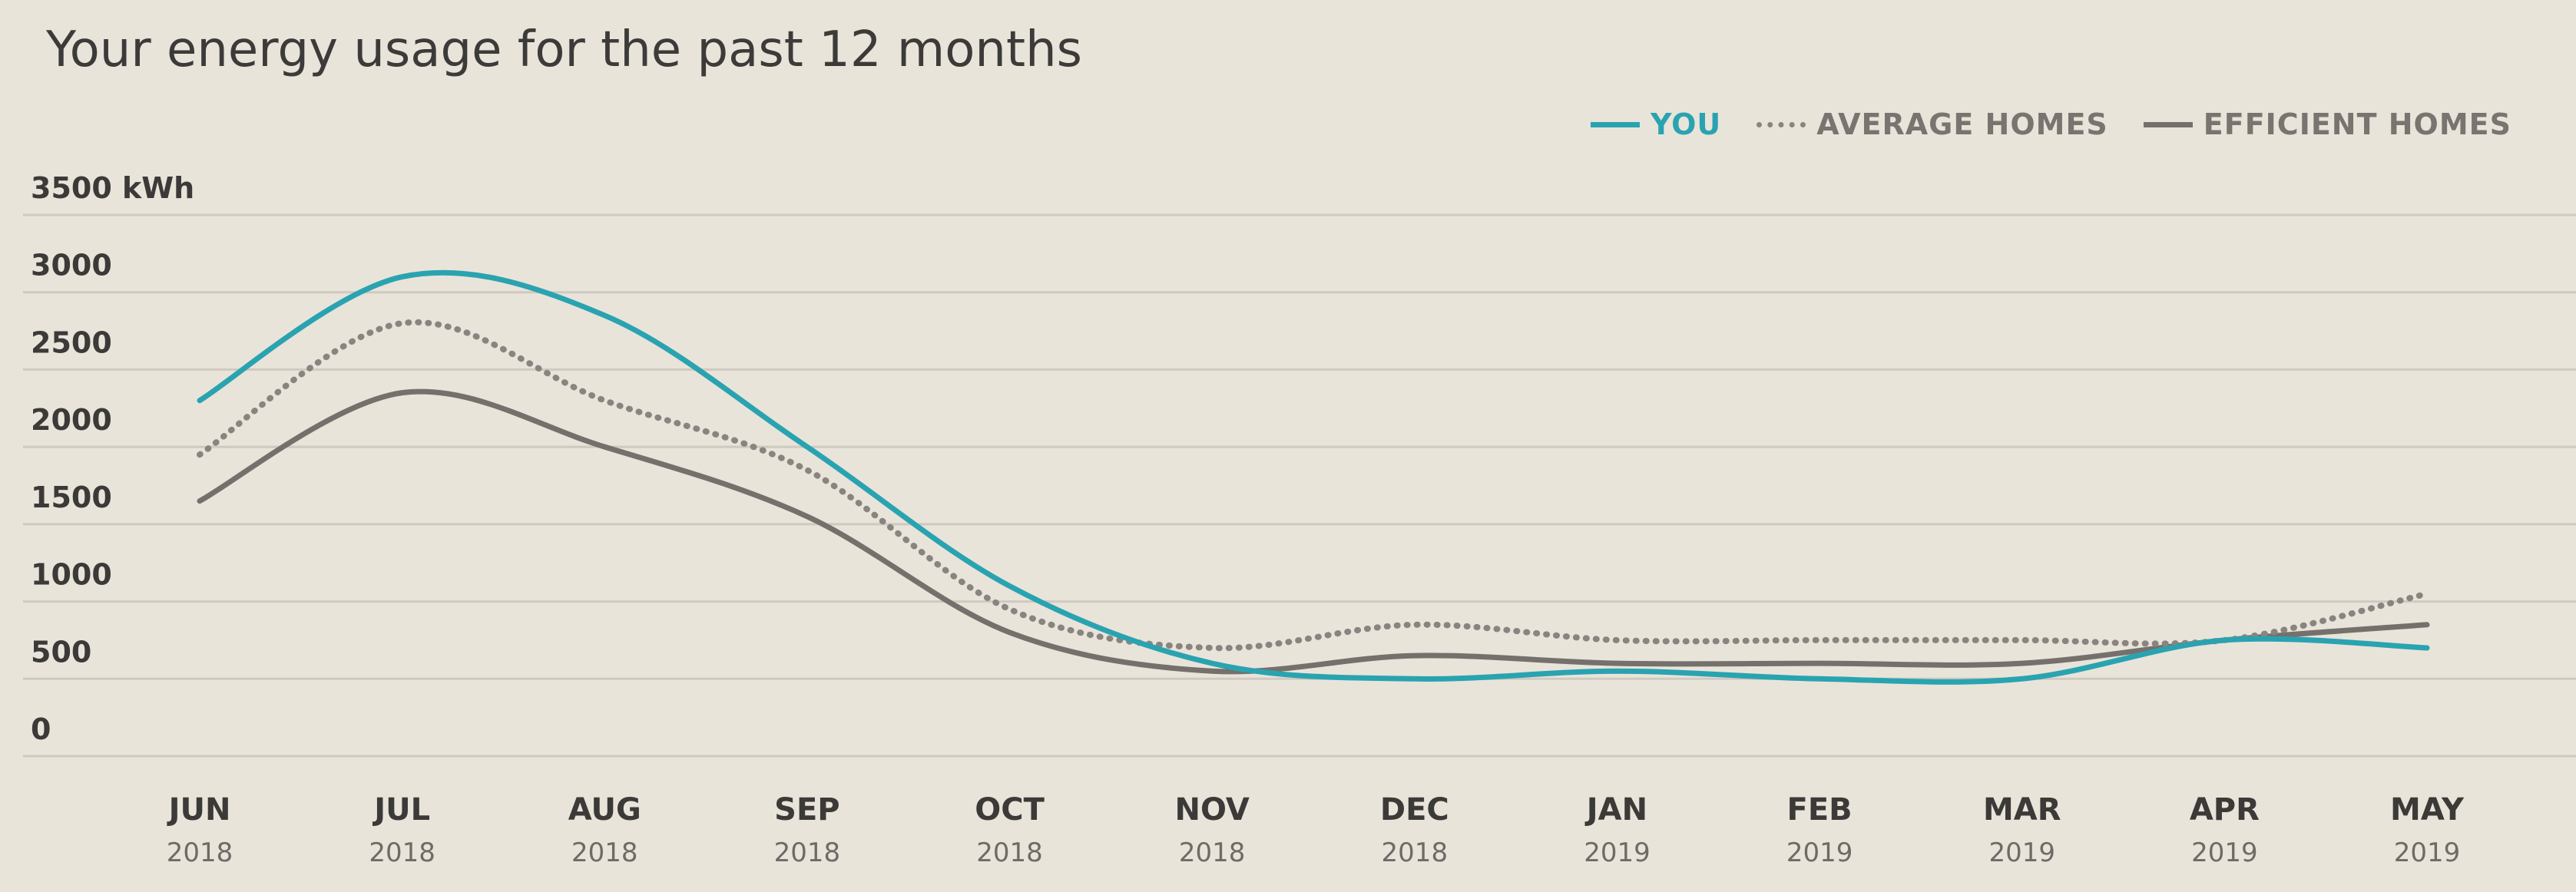 The width and height of the screenshot is (2576, 892). I want to click on chart-legend: YOU AVERAGE HOMES EFFICIENT HOMES, so click(2050, 124).